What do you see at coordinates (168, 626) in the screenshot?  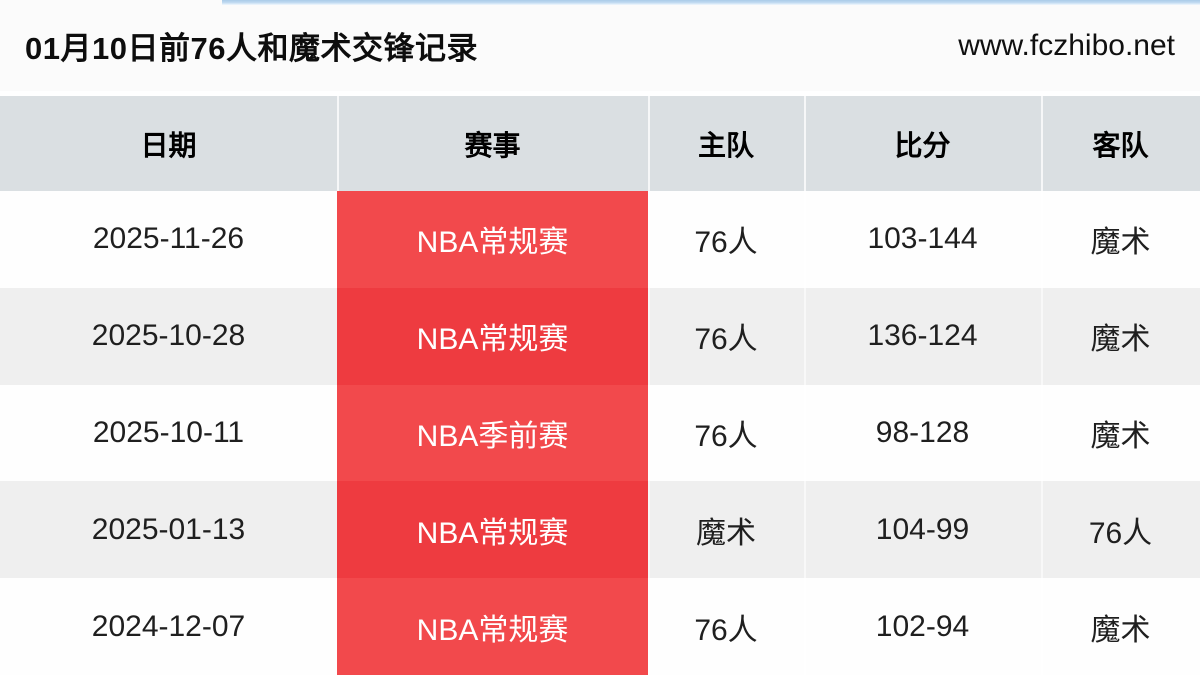 I see `date-cell: 2024-12-07` at bounding box center [168, 626].